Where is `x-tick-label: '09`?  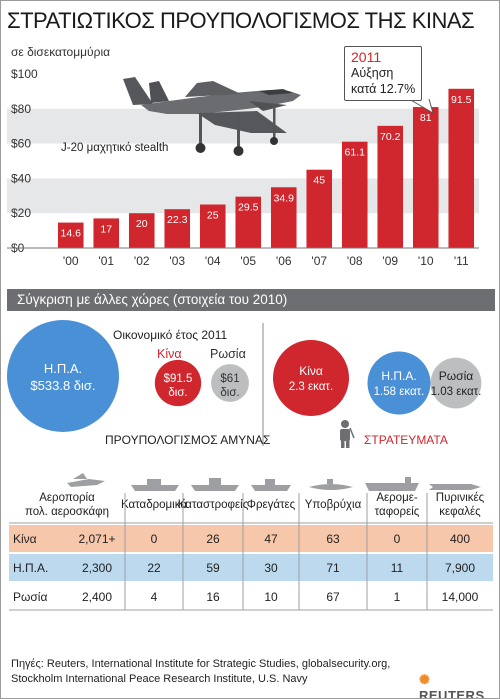 x-tick-label: '09 is located at coordinates (390, 261).